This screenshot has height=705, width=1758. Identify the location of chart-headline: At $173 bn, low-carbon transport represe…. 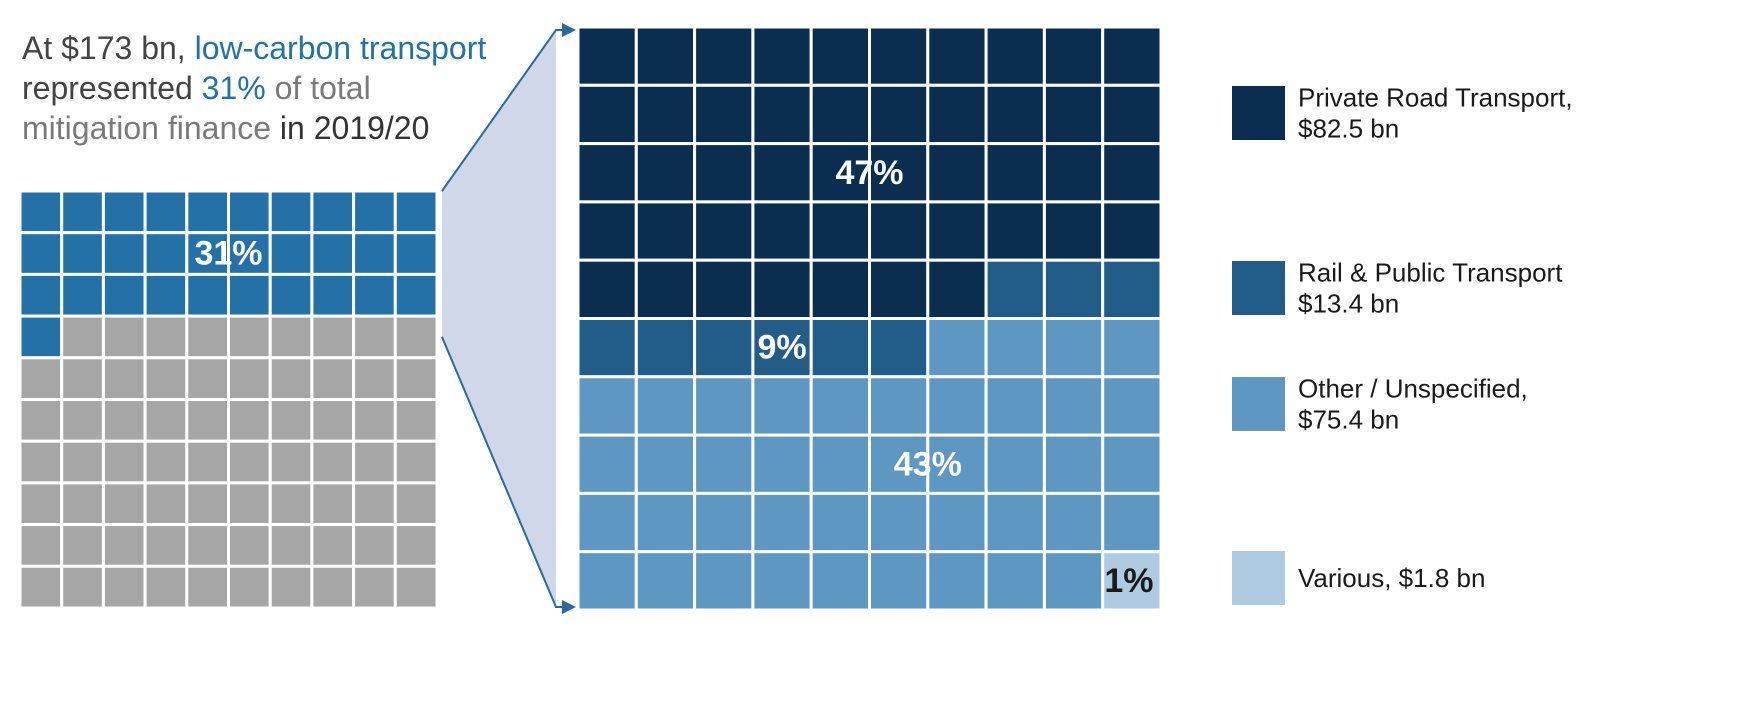
(257, 88).